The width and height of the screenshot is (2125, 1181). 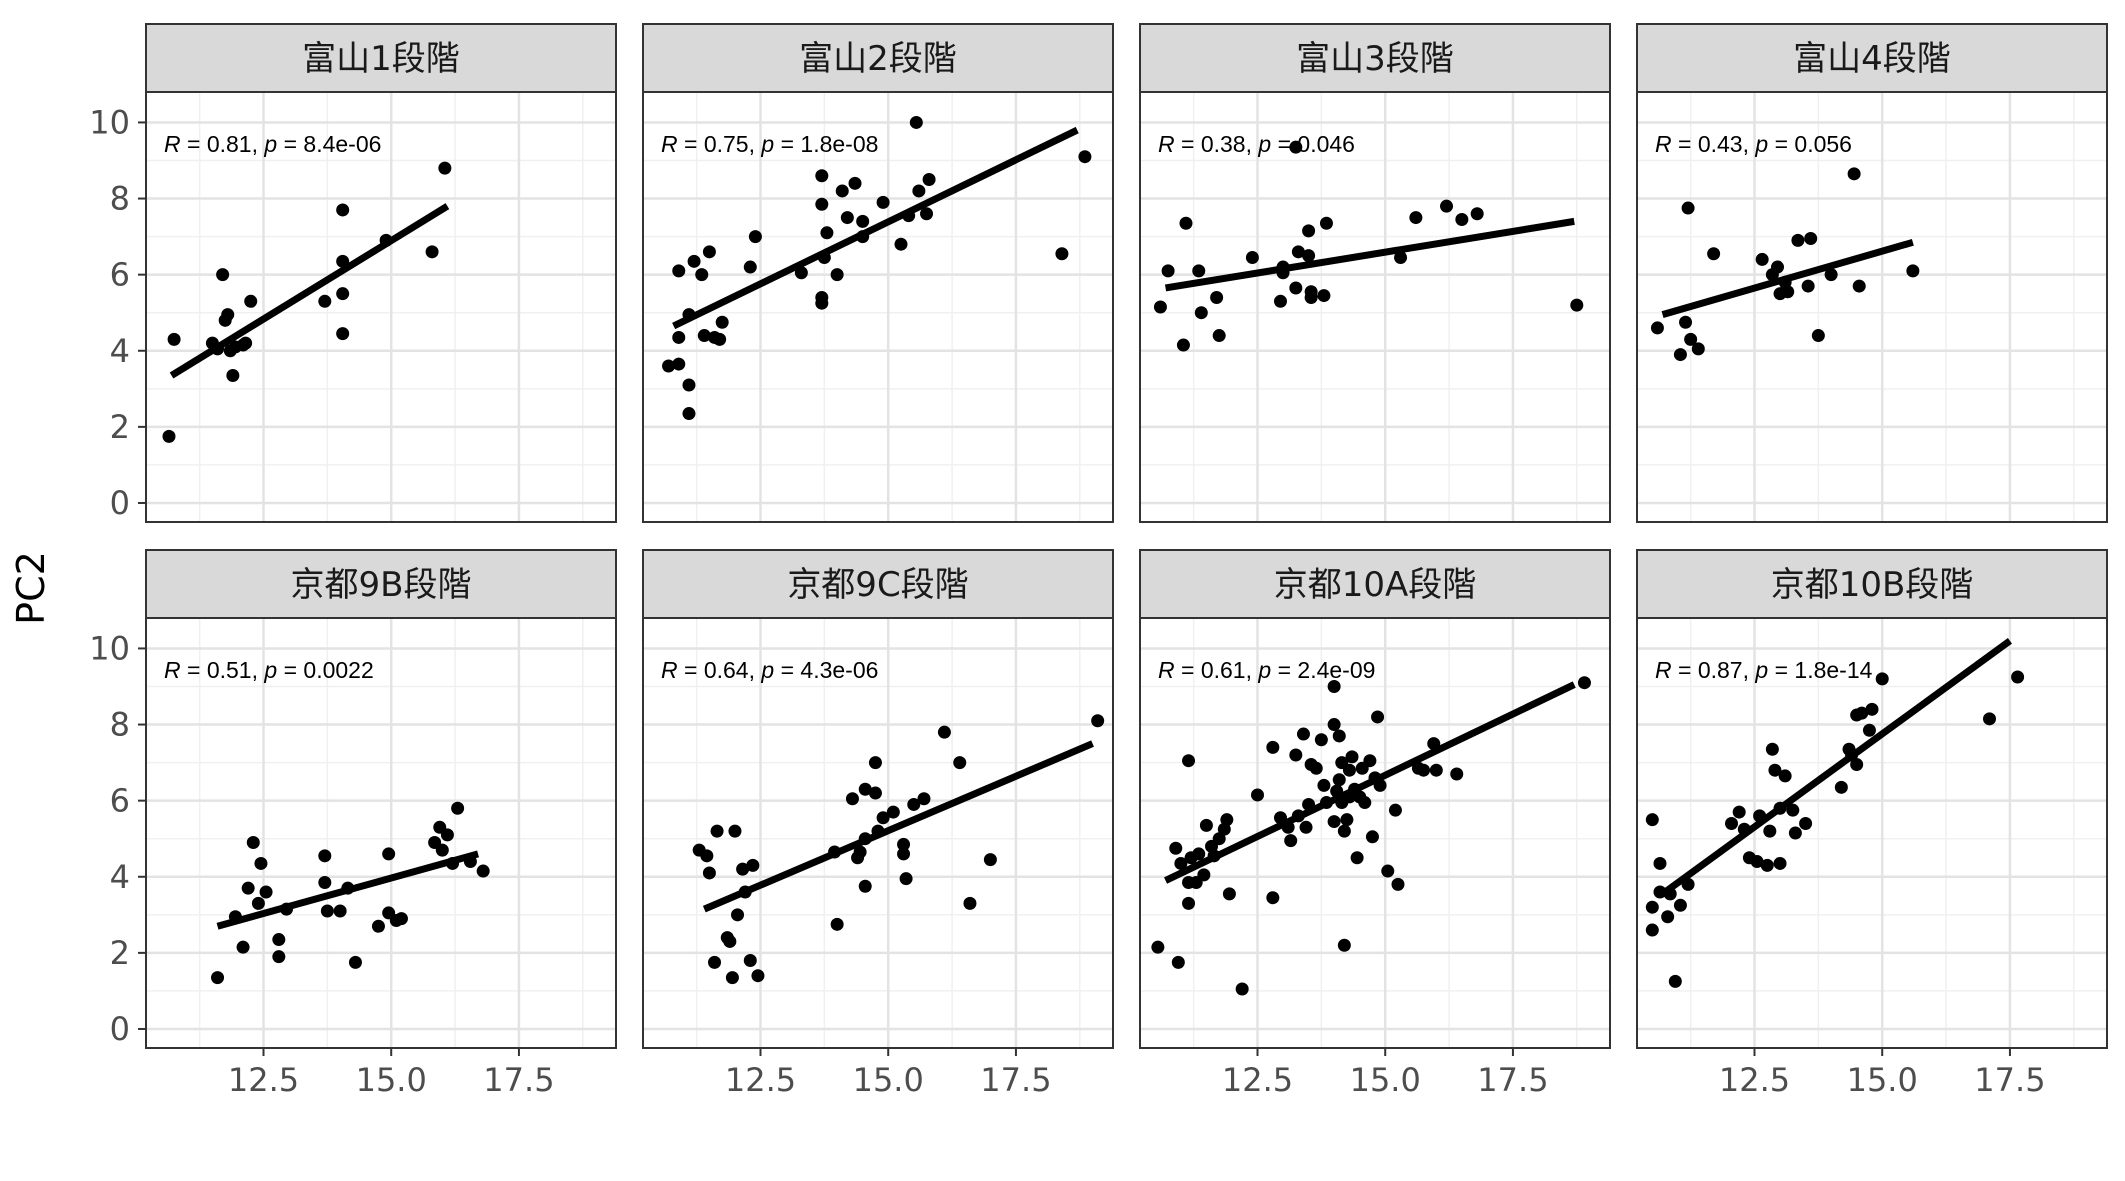 I want to click on correlation-annotation: R = 0.38, p = 0.046, so click(x=1256, y=144).